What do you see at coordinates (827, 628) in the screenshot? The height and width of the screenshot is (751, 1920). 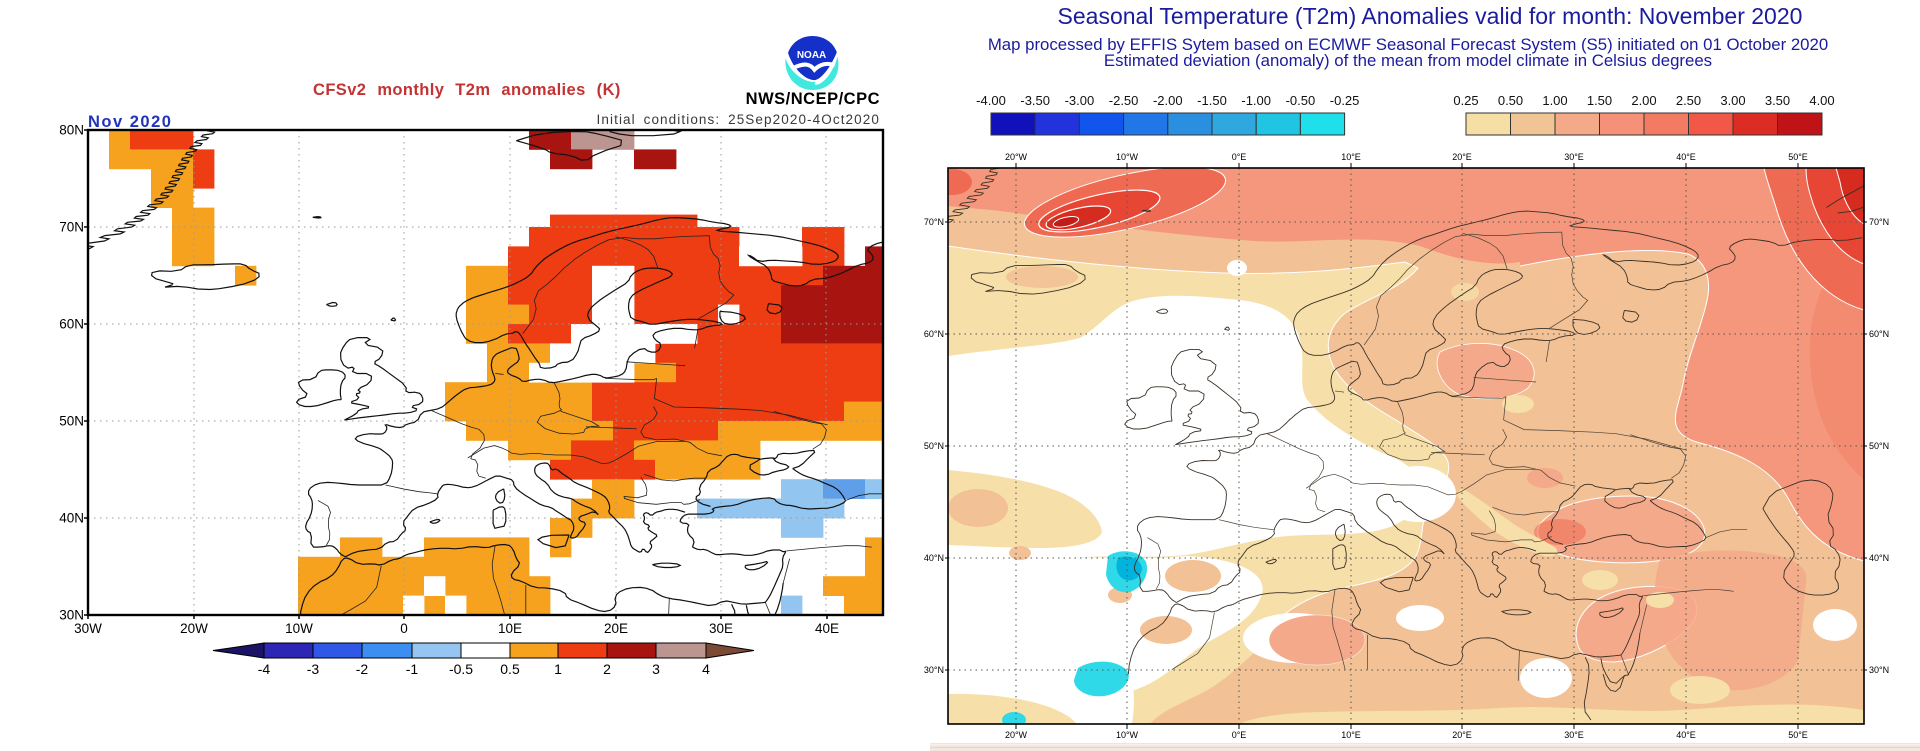 I see `svg-text: 40E` at bounding box center [827, 628].